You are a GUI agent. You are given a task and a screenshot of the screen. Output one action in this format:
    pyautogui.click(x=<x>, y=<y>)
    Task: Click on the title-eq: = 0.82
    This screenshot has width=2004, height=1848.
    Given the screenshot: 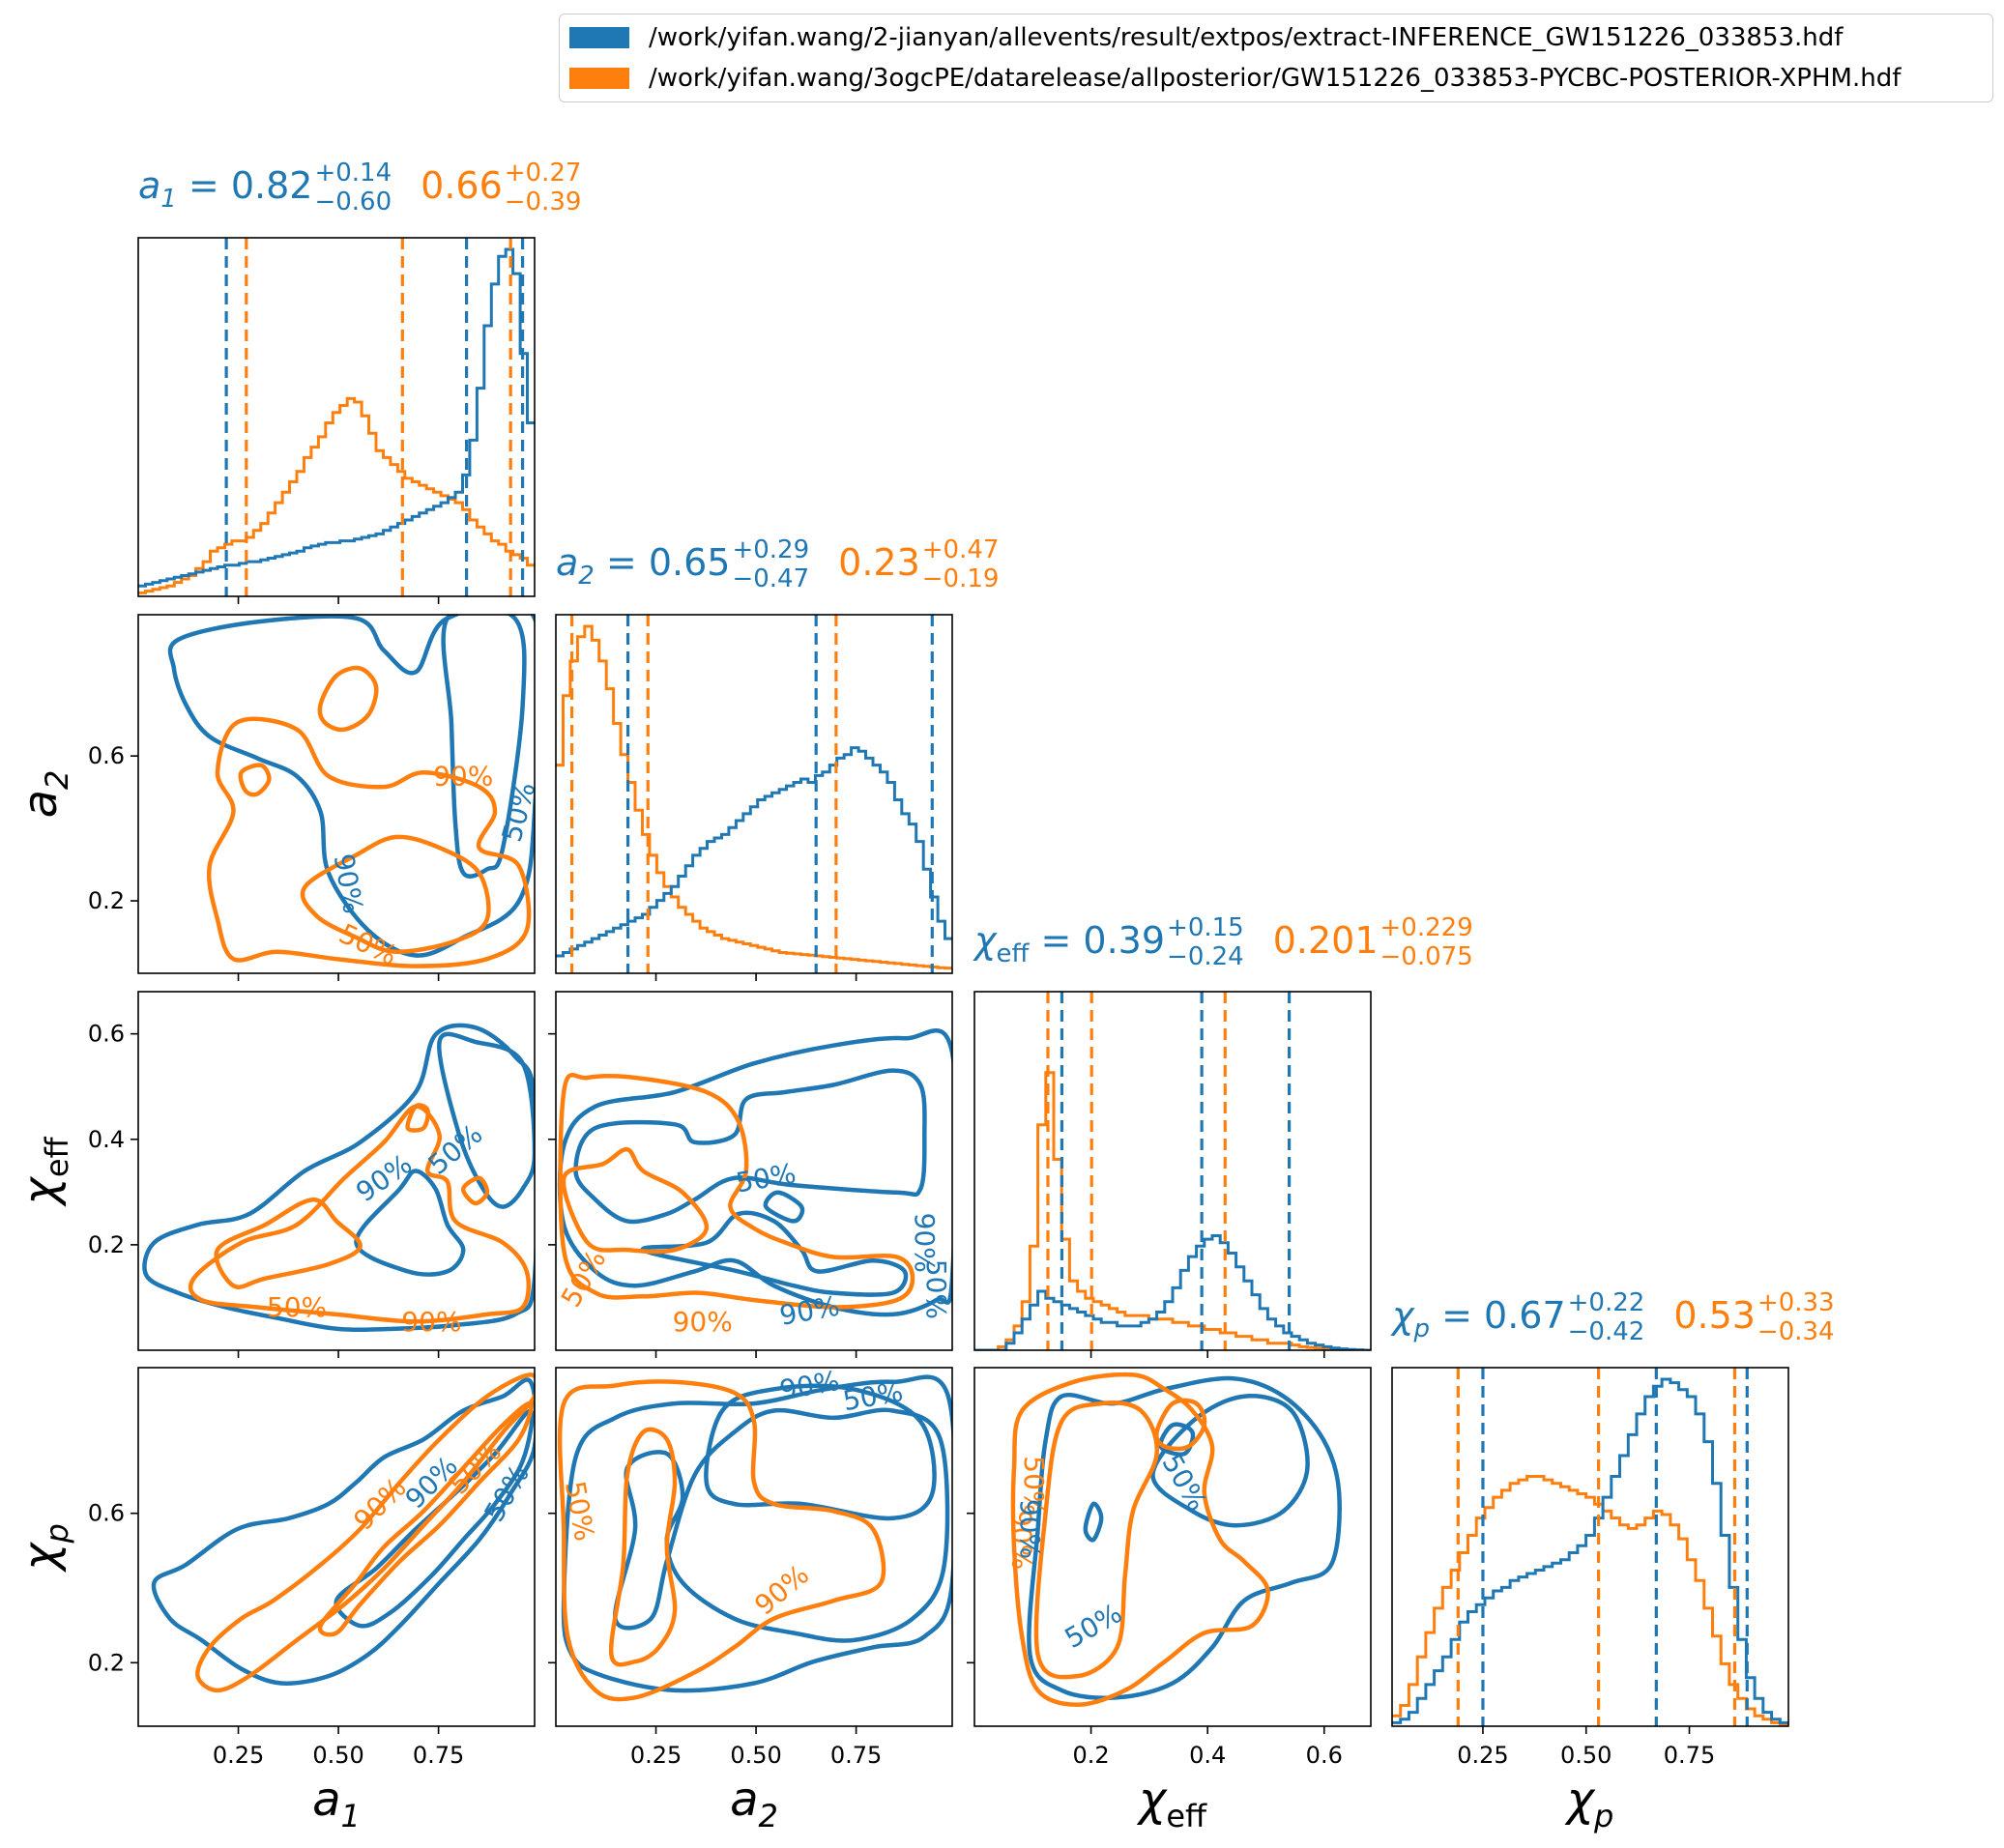 What is the action you would take?
    pyautogui.click(x=245, y=185)
    